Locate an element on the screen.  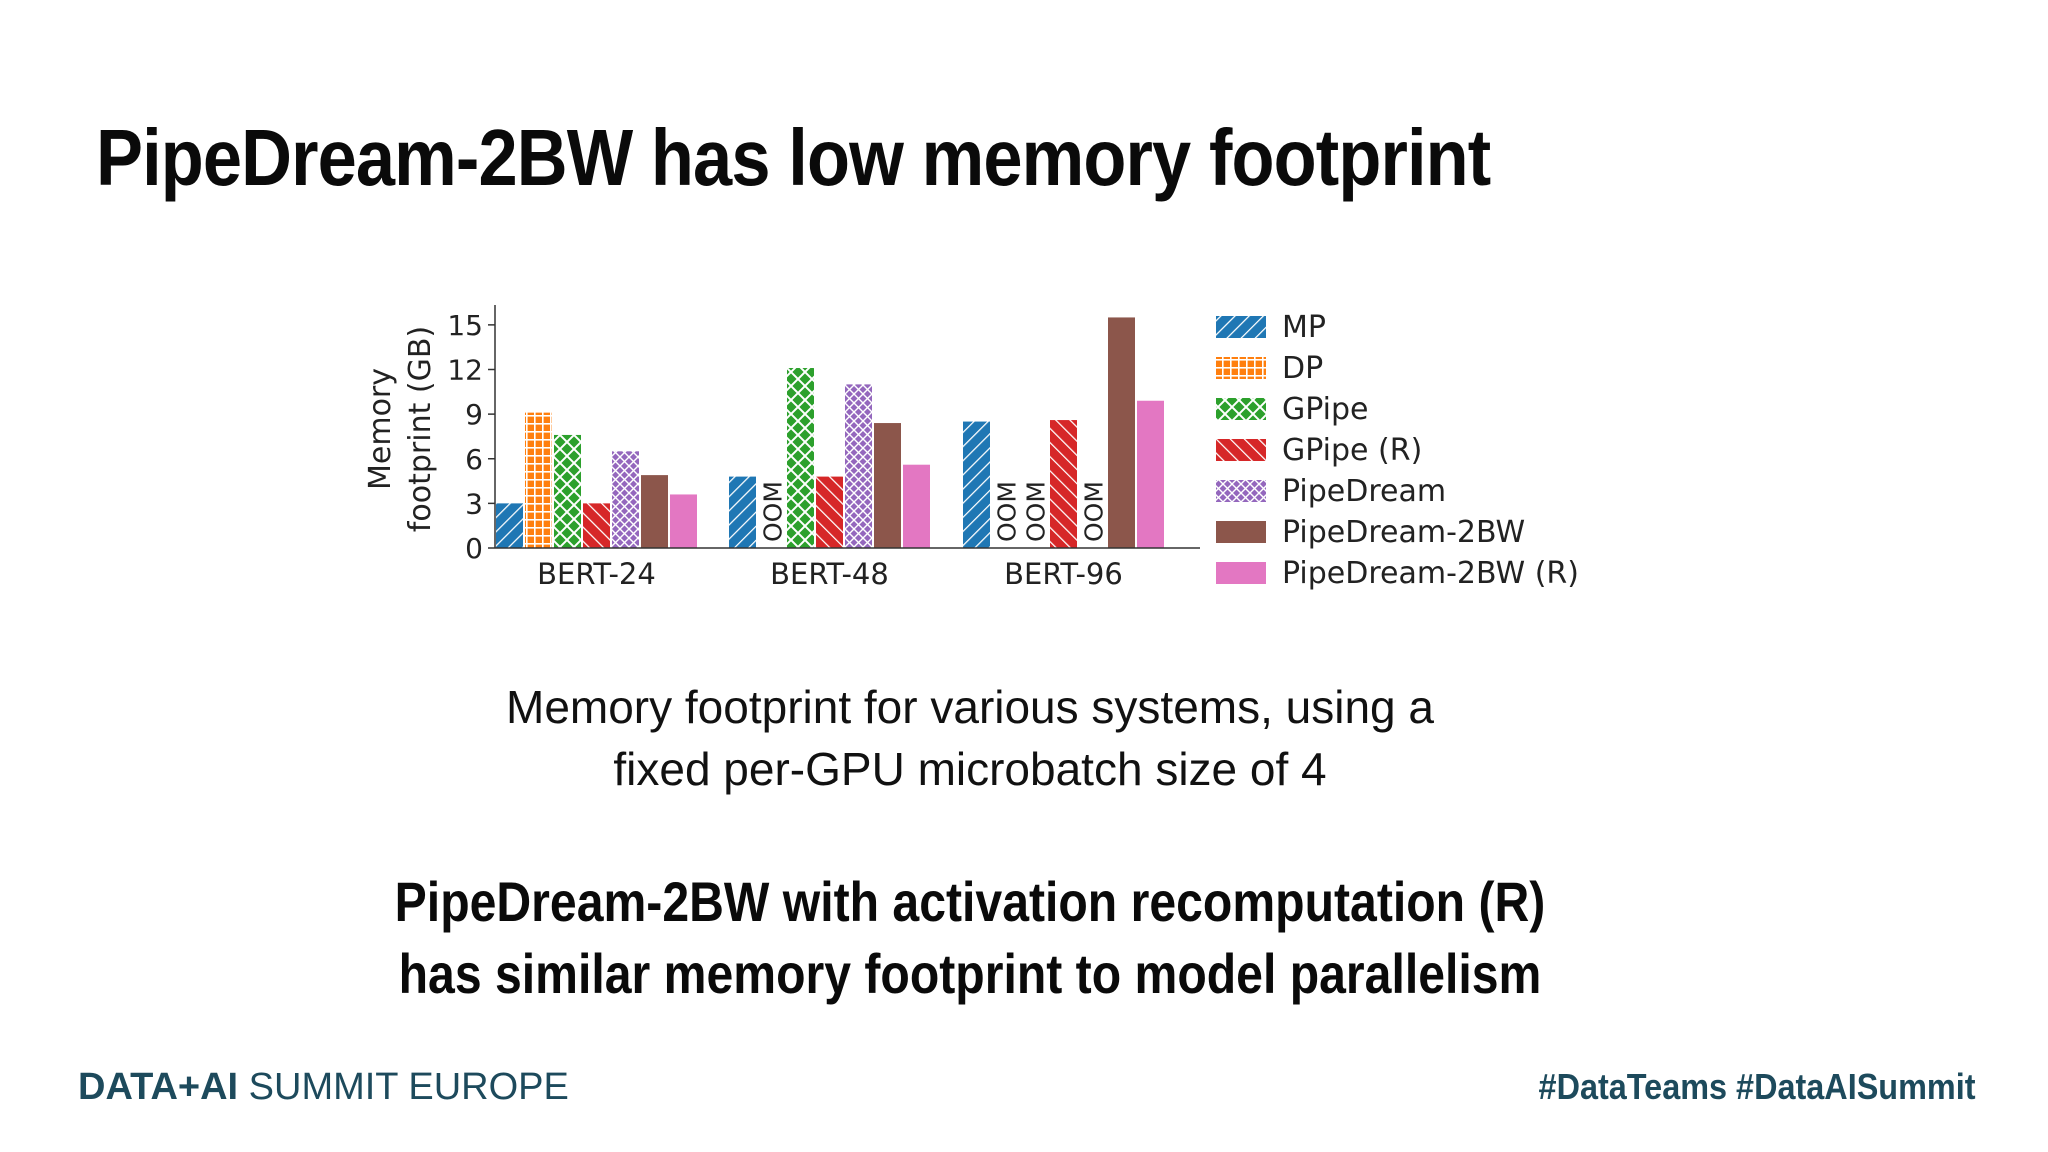
legend-label: DP is located at coordinates (1302, 368).